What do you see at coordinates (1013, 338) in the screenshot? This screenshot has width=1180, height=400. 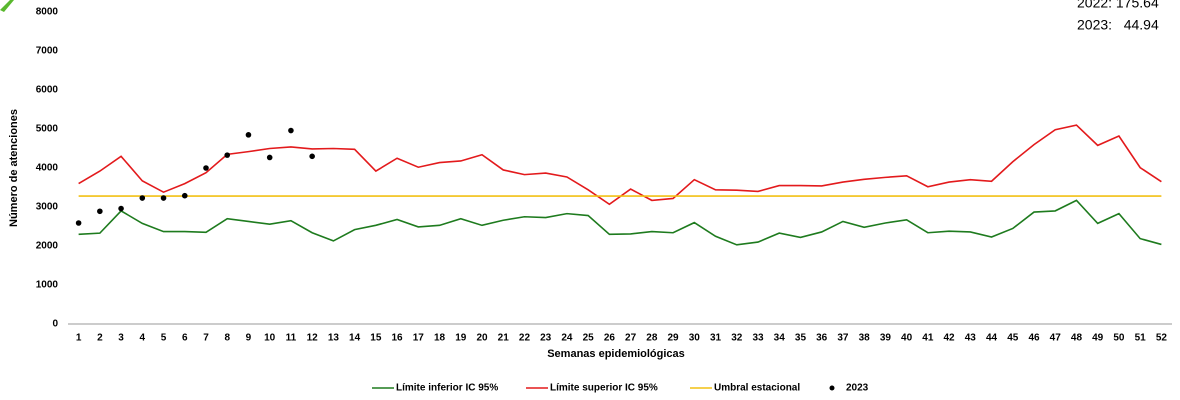 I see `x-tick-label: 45` at bounding box center [1013, 338].